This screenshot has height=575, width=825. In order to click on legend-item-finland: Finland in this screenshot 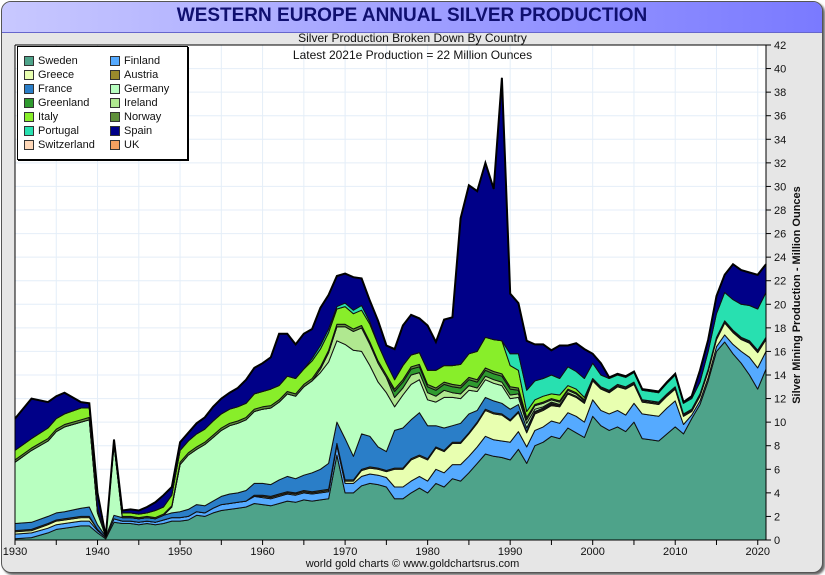, I will do `click(135, 61)`.